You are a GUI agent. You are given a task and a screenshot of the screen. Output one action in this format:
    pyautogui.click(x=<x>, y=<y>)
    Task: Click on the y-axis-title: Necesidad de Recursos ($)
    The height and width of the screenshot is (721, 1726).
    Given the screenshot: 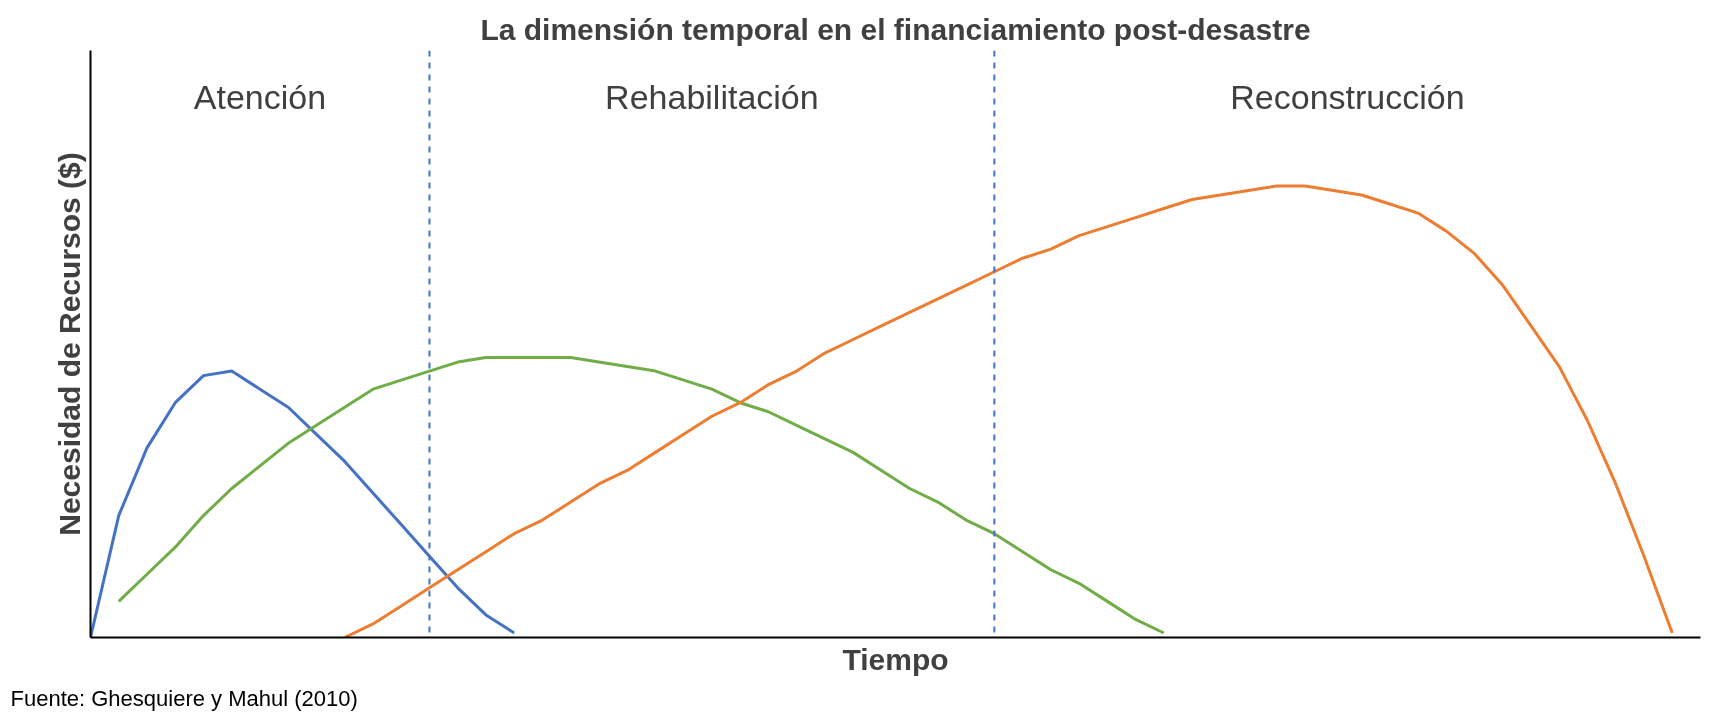 What is the action you would take?
    pyautogui.click(x=69, y=344)
    